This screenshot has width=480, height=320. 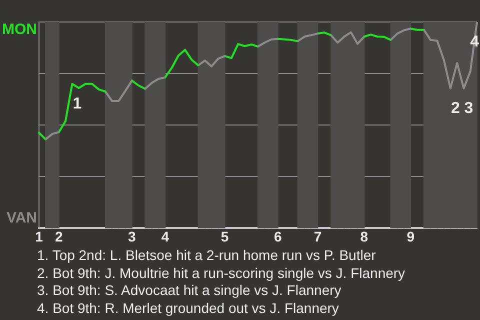 What do you see at coordinates (165, 236) in the screenshot?
I see `x-tick-label: 4` at bounding box center [165, 236].